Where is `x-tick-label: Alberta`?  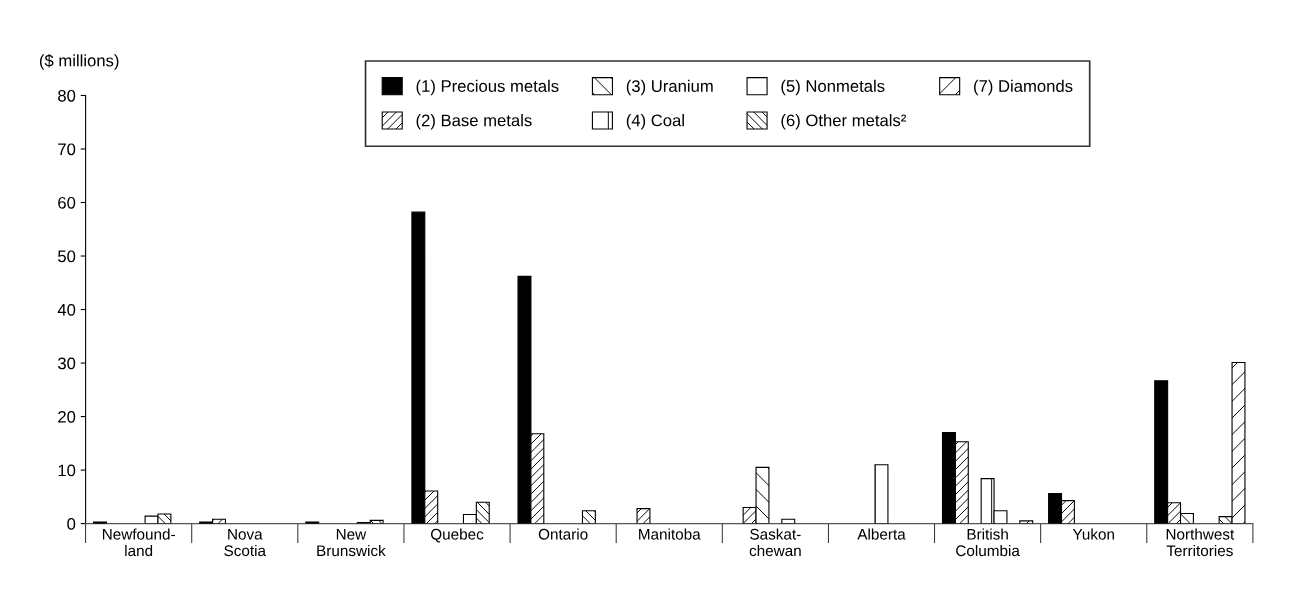
x-tick-label: Alberta is located at coordinates (881, 534).